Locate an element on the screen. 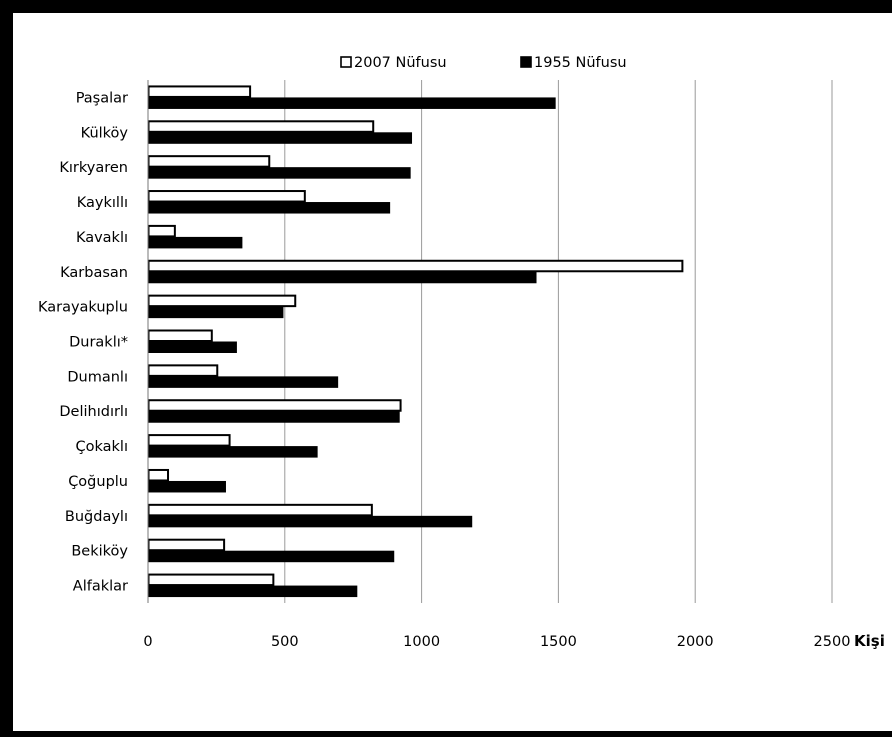  legend: 2007 Nüfusu 1955 Nüfusu is located at coordinates (484, 63).